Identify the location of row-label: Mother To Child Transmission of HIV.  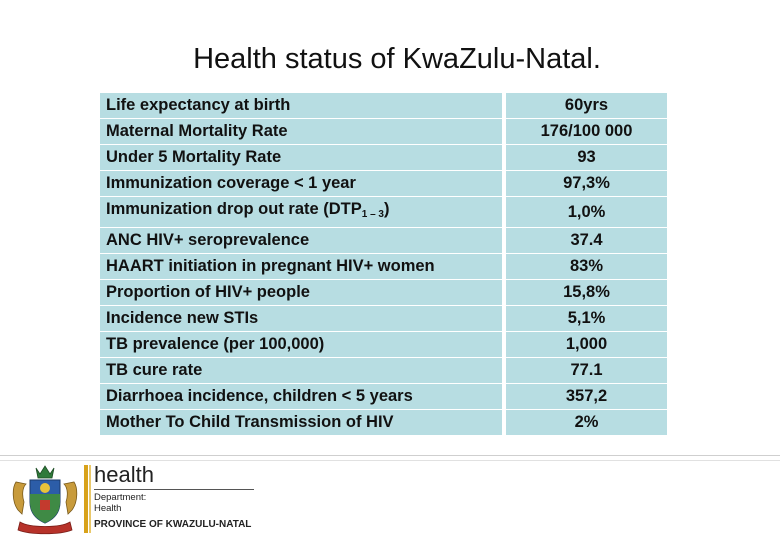
(301, 422).